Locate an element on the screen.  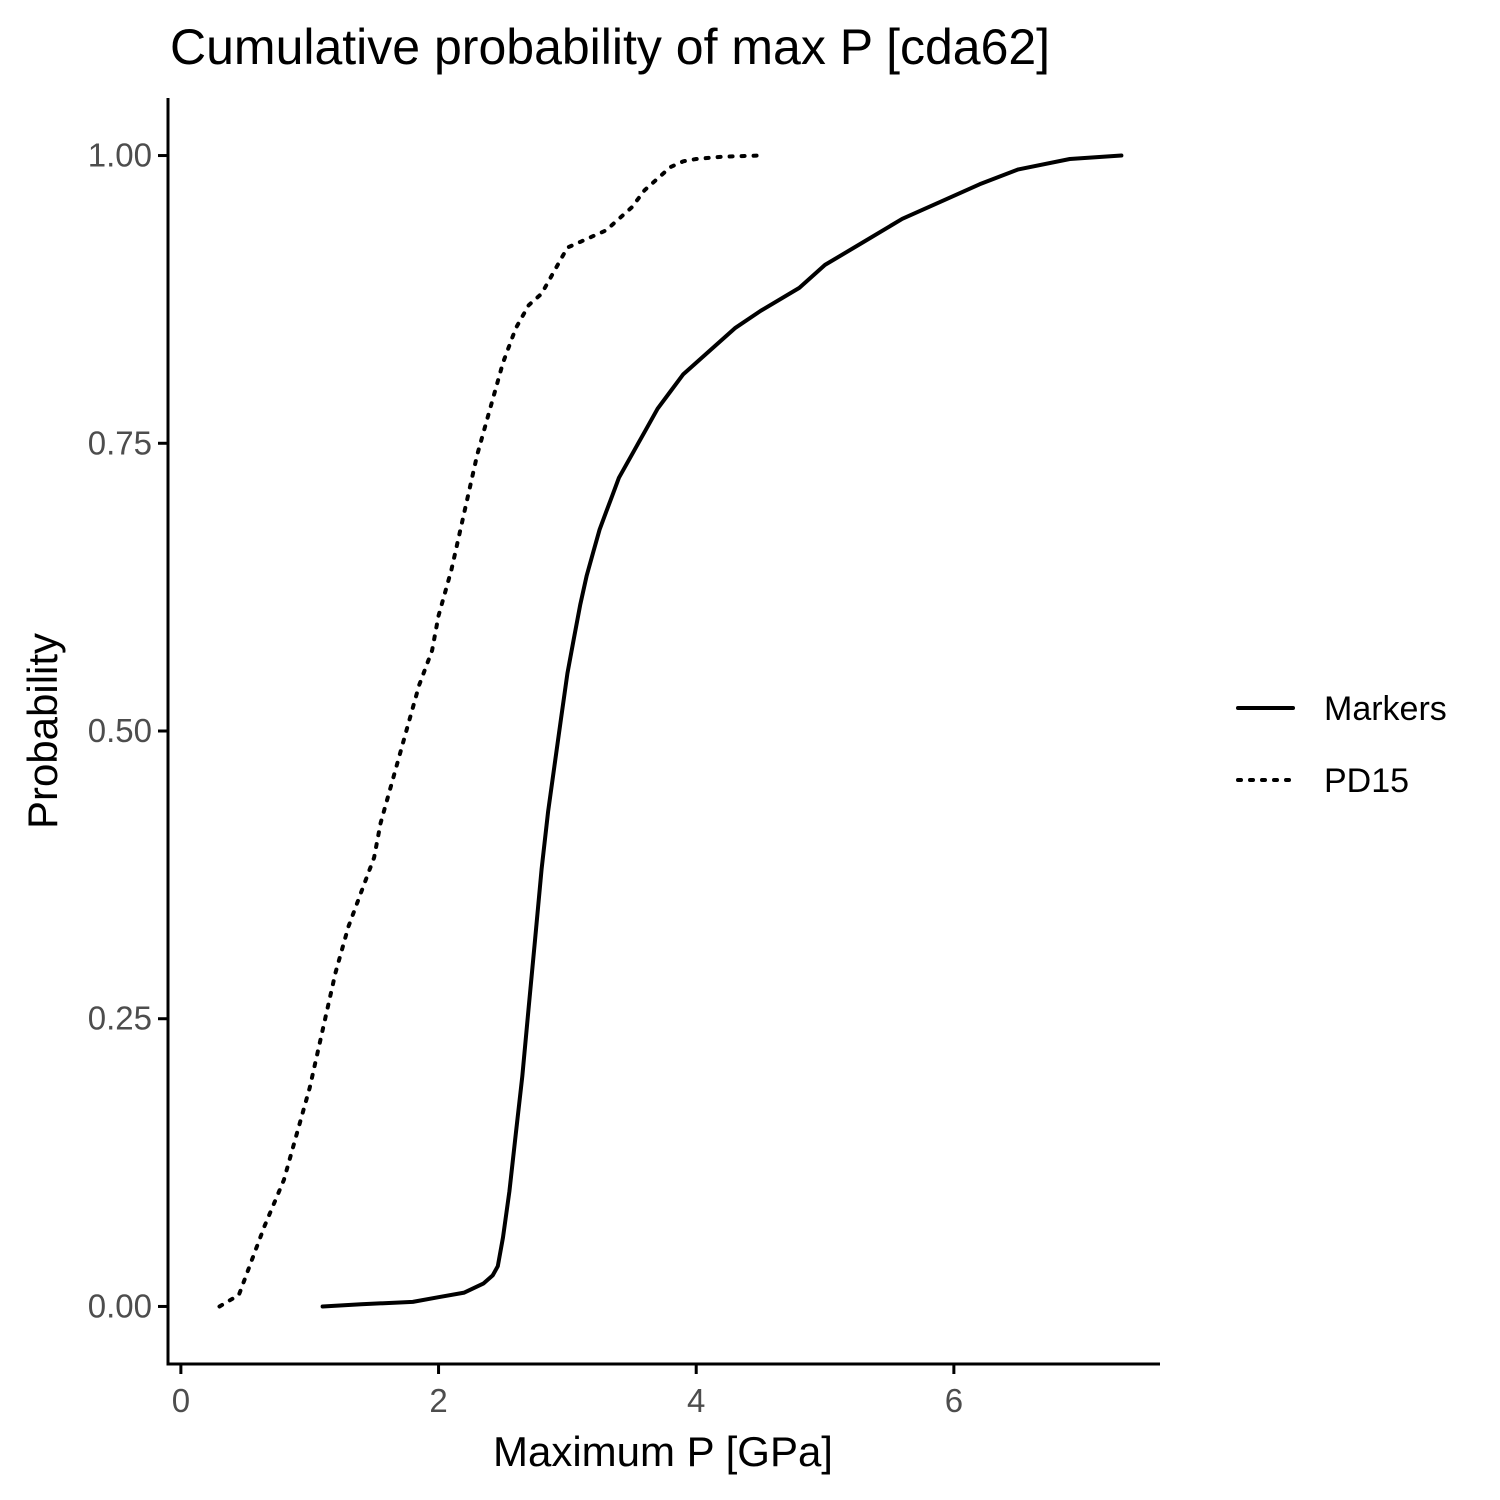
x-tick-label: 0 is located at coordinates (181, 1400).